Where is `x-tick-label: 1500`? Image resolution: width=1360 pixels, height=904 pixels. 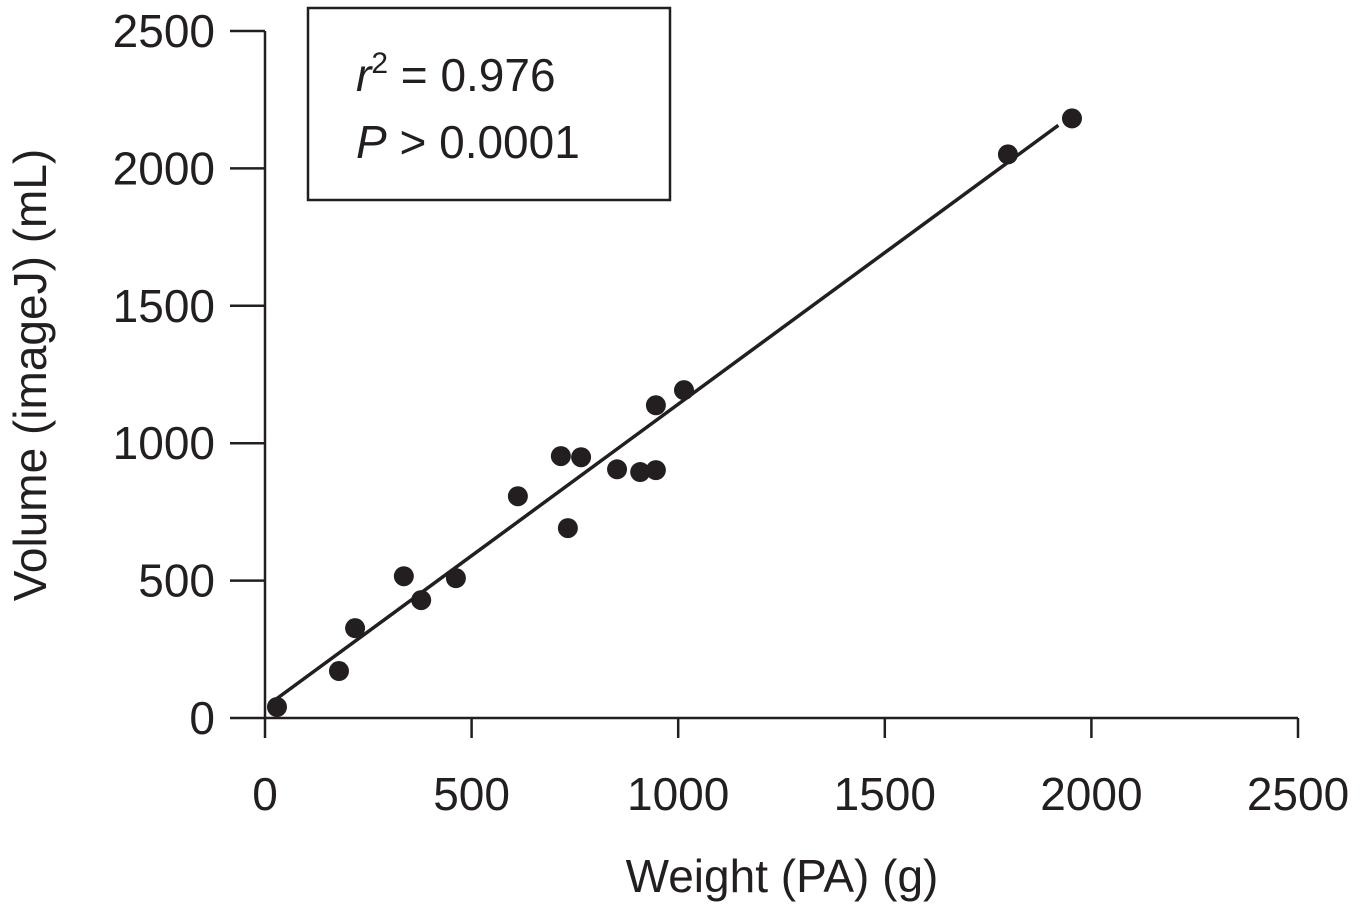 x-tick-label: 1500 is located at coordinates (885, 794).